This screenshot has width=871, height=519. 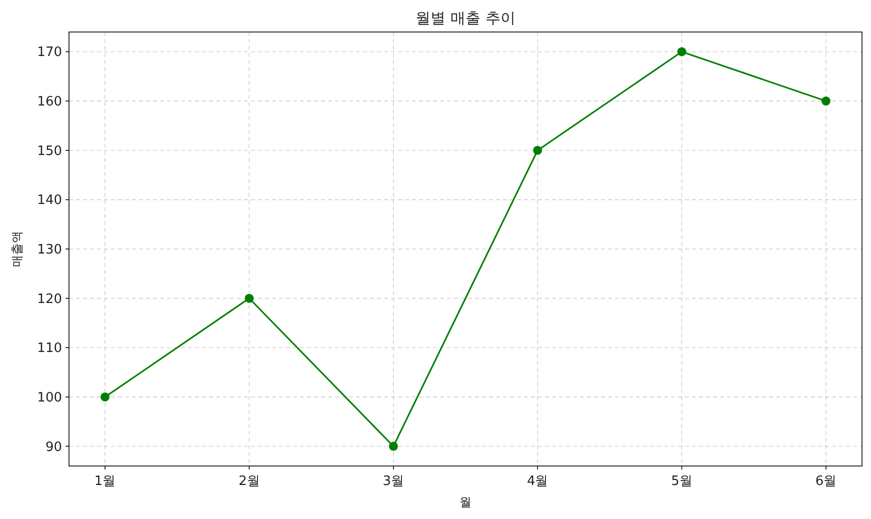 I want to click on y-tick-label: 140, so click(x=49, y=200).